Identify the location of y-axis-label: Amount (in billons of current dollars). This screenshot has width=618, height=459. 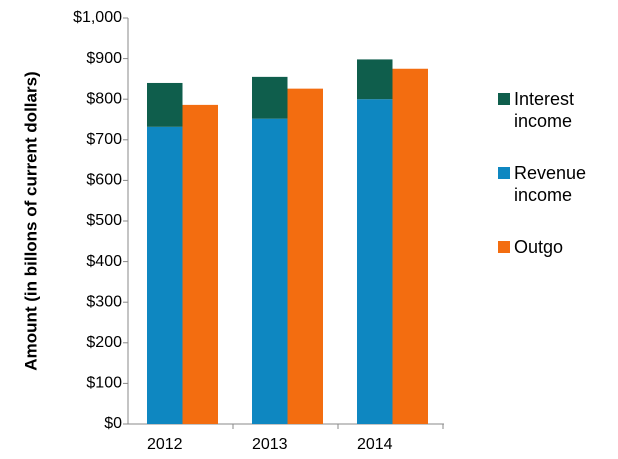
(30, 220).